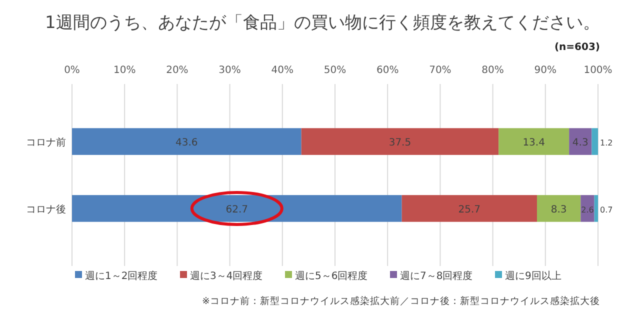  I want to click on data-label: 8.3, so click(558, 210).